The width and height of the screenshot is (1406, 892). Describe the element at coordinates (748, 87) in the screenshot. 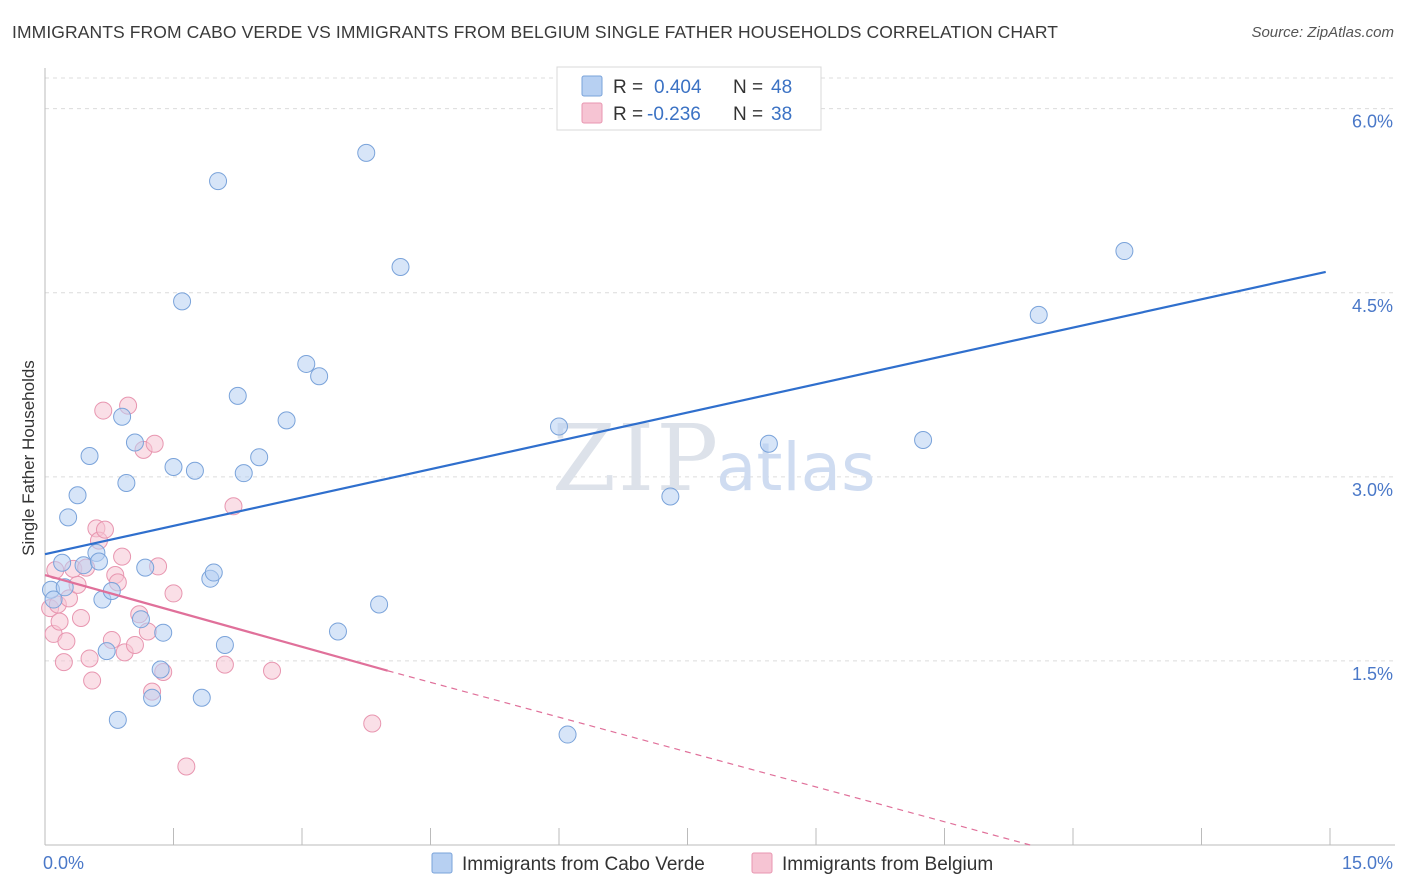

I see `legend-n-label-cabo-verde: N =` at that location.